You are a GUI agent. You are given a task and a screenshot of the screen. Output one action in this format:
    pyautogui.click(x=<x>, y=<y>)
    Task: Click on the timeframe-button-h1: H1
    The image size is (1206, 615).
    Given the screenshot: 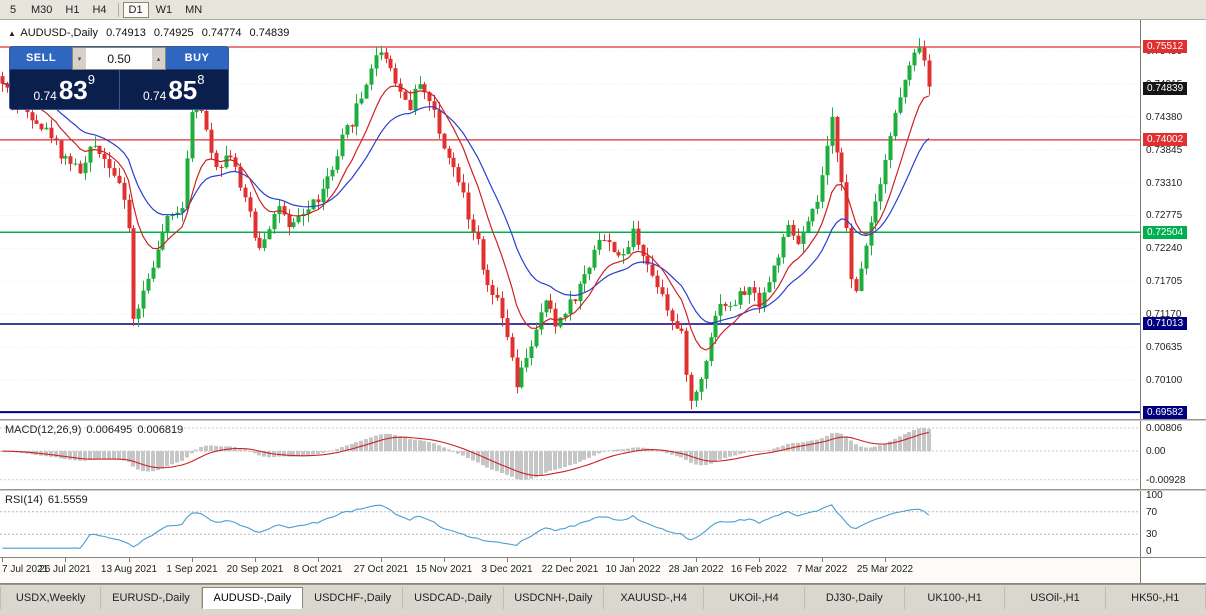 What is the action you would take?
    pyautogui.click(x=72, y=9)
    